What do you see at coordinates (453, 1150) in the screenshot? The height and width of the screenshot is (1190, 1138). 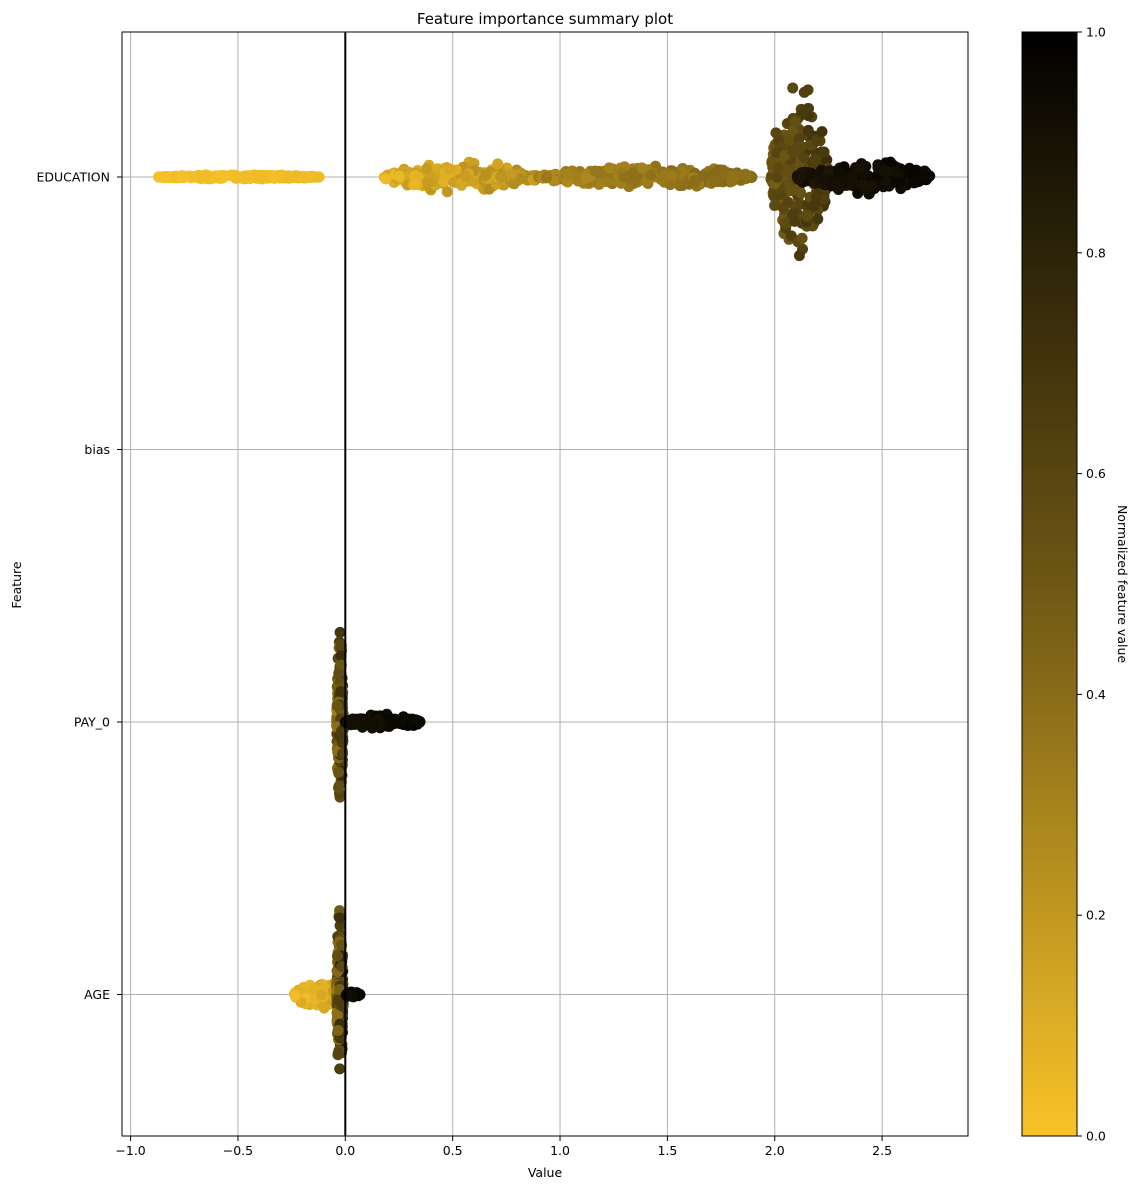 I see `x-tick-label: 0.5` at bounding box center [453, 1150].